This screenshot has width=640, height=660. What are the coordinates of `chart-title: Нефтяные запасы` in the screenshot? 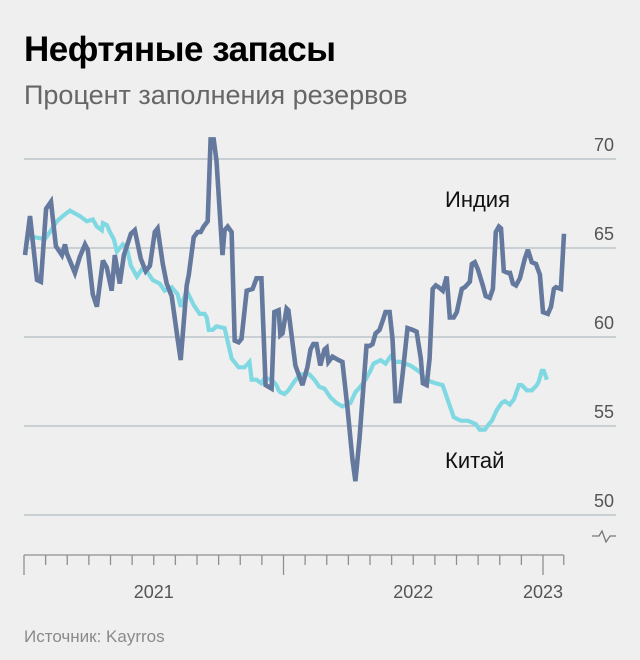 It's located at (180, 49).